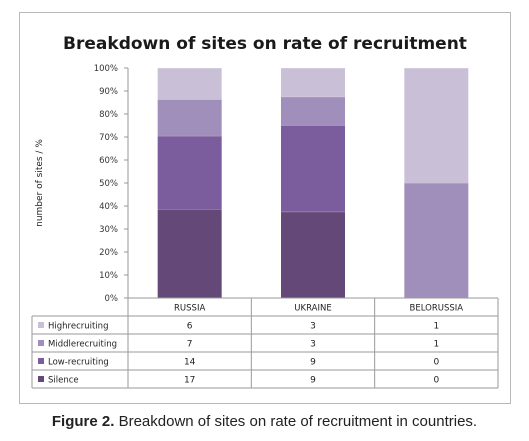  I want to click on y-tick-label: 50%, so click(108, 184).